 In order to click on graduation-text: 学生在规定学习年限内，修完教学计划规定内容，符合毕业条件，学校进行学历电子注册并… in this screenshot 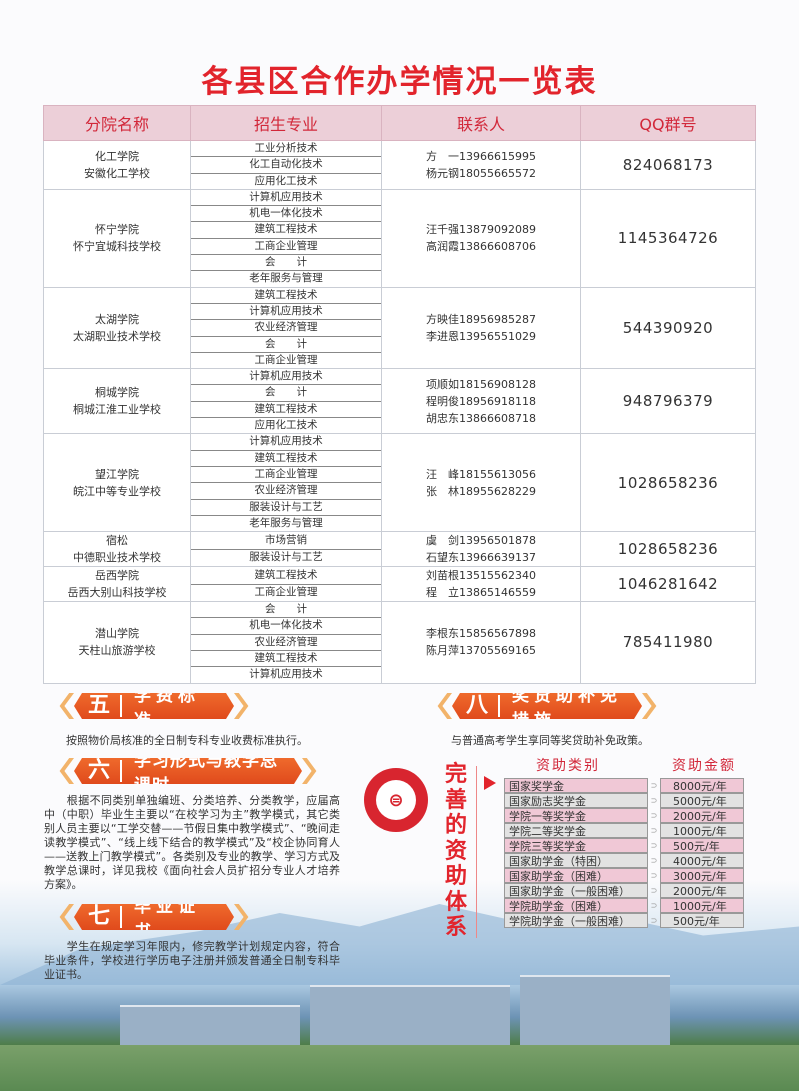, I will do `click(192, 960)`.